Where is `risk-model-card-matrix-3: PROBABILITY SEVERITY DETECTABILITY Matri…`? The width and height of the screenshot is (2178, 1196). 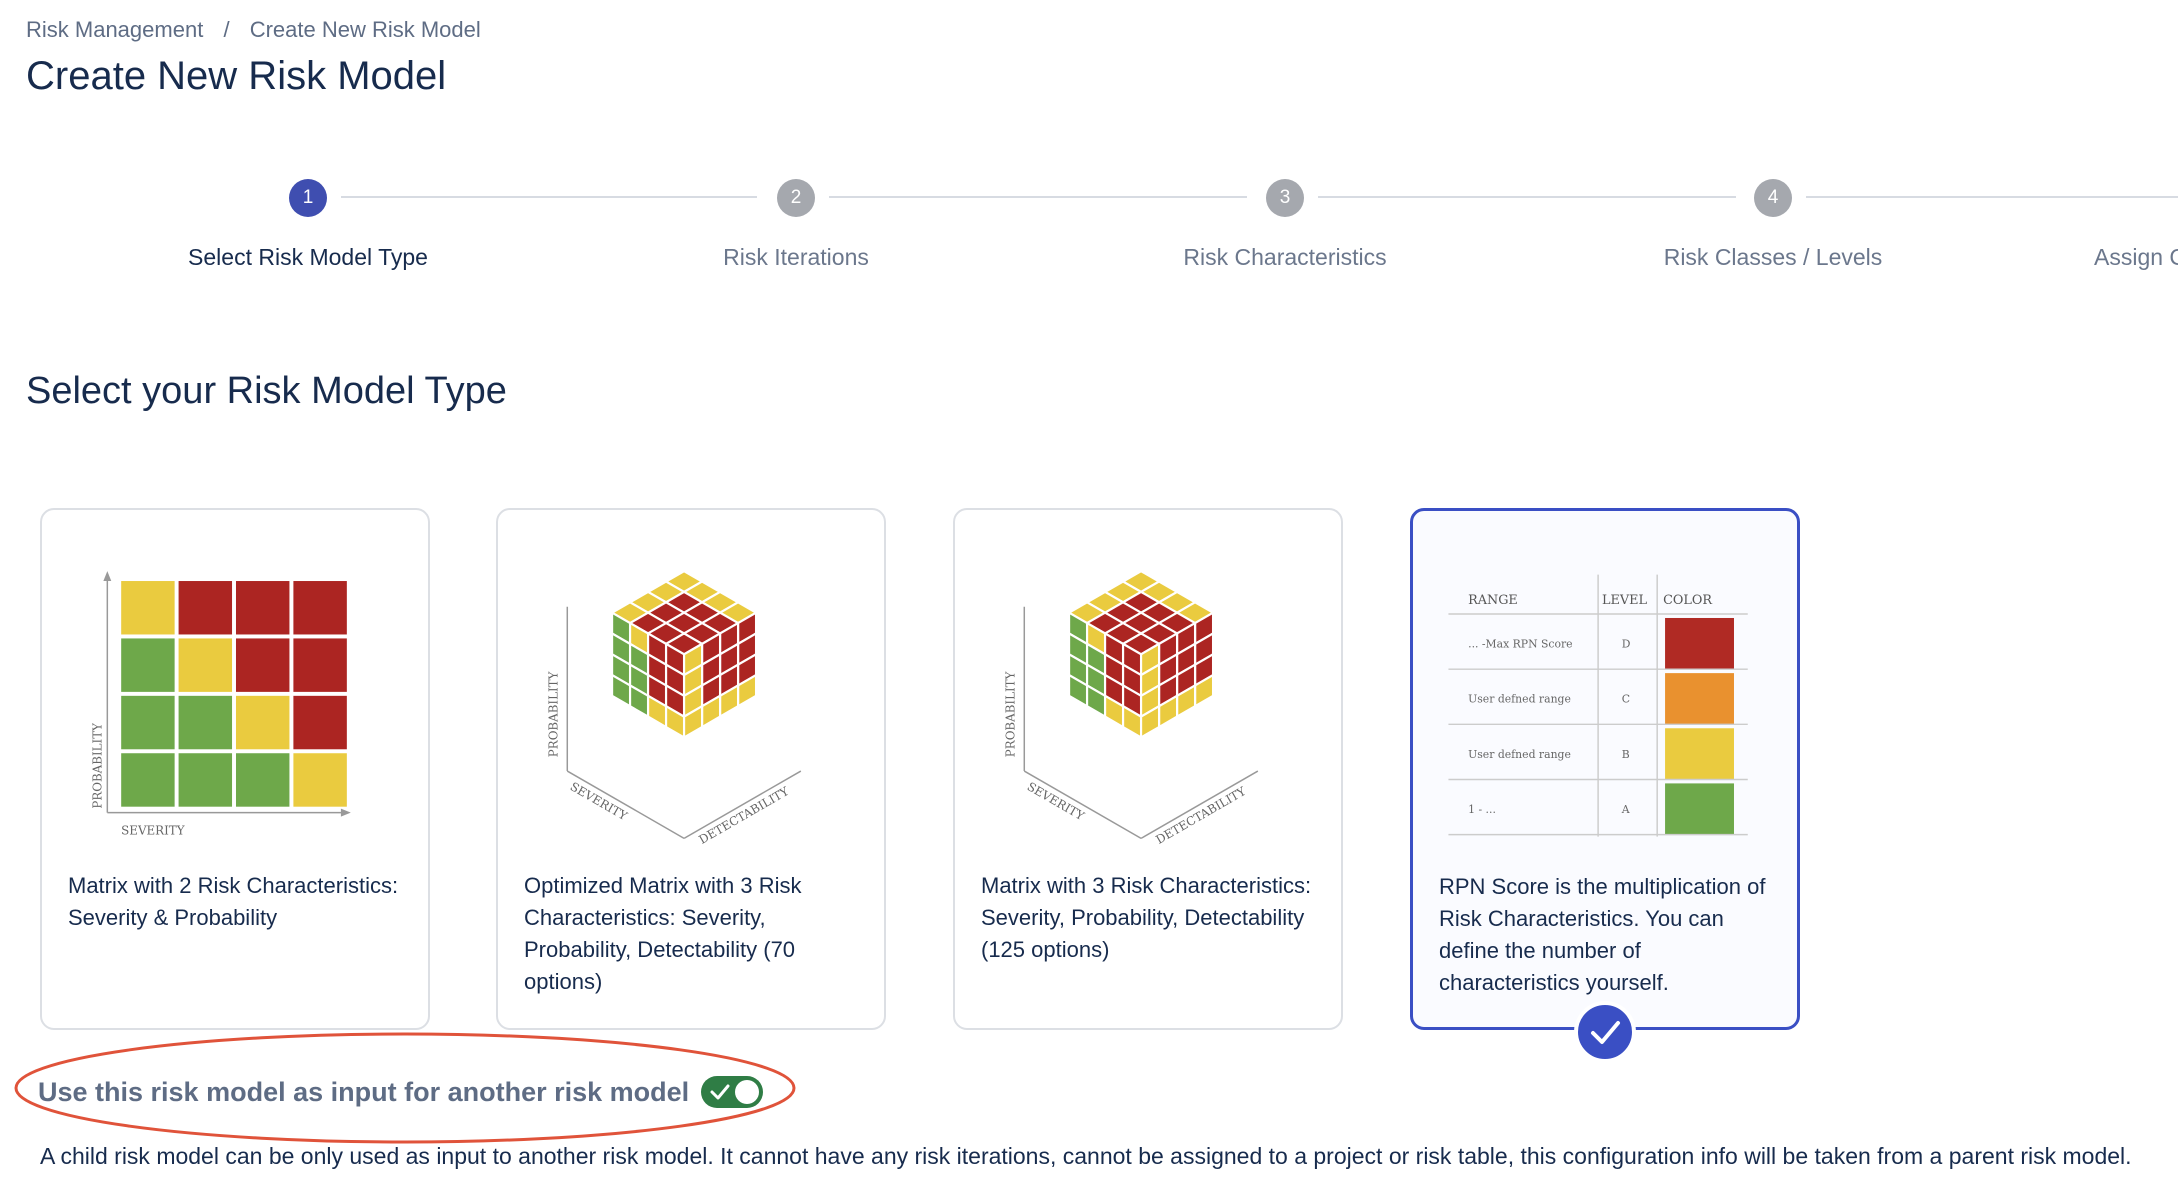
risk-model-card-matrix-3: PROBABILITY SEVERITY DETECTABILITY Matri… is located at coordinates (1148, 769).